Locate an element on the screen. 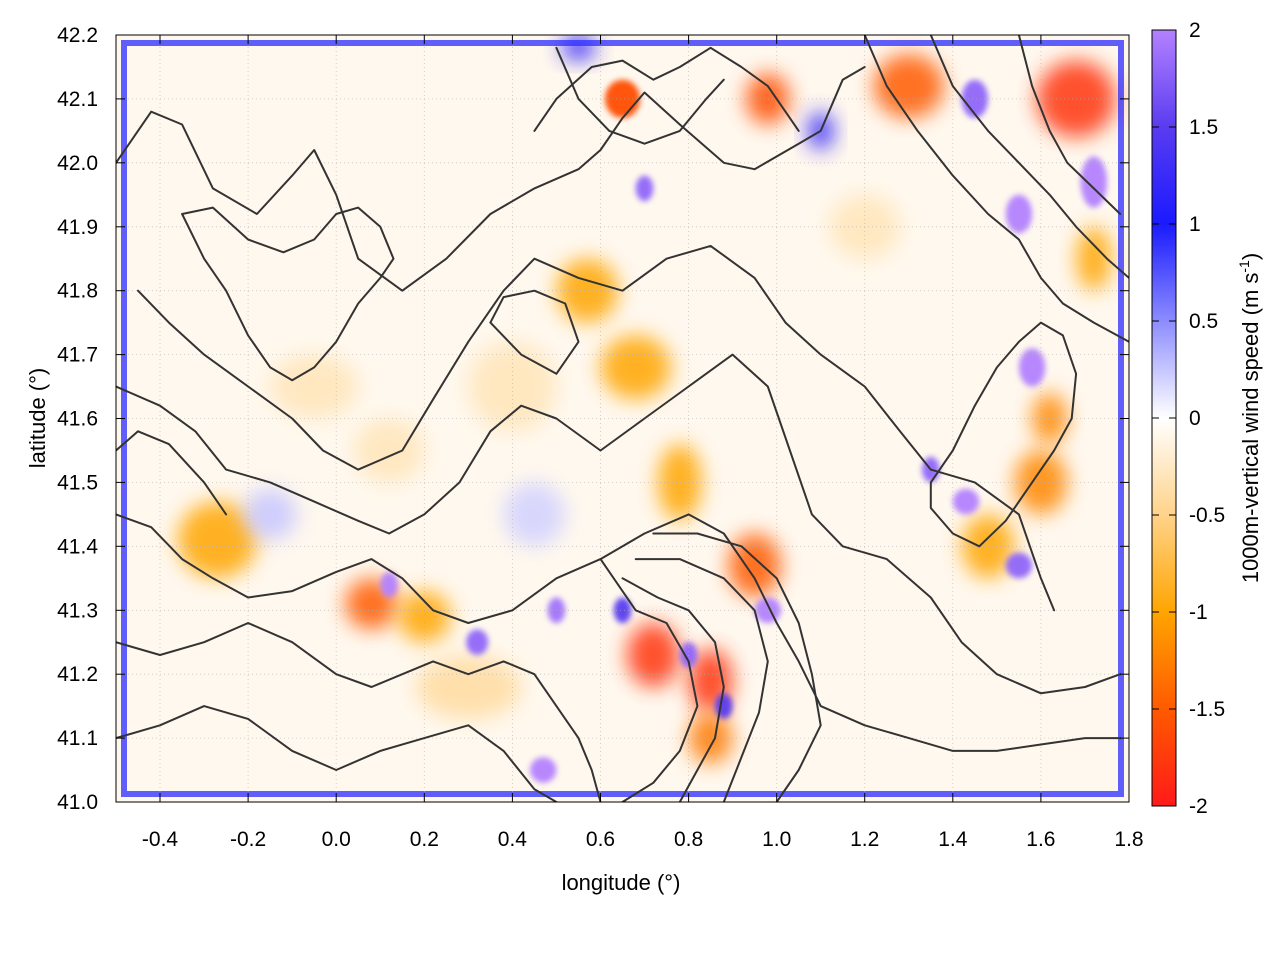 This screenshot has width=1280, height=965. y-axis-label: latitude (°) is located at coordinates (37, 418).